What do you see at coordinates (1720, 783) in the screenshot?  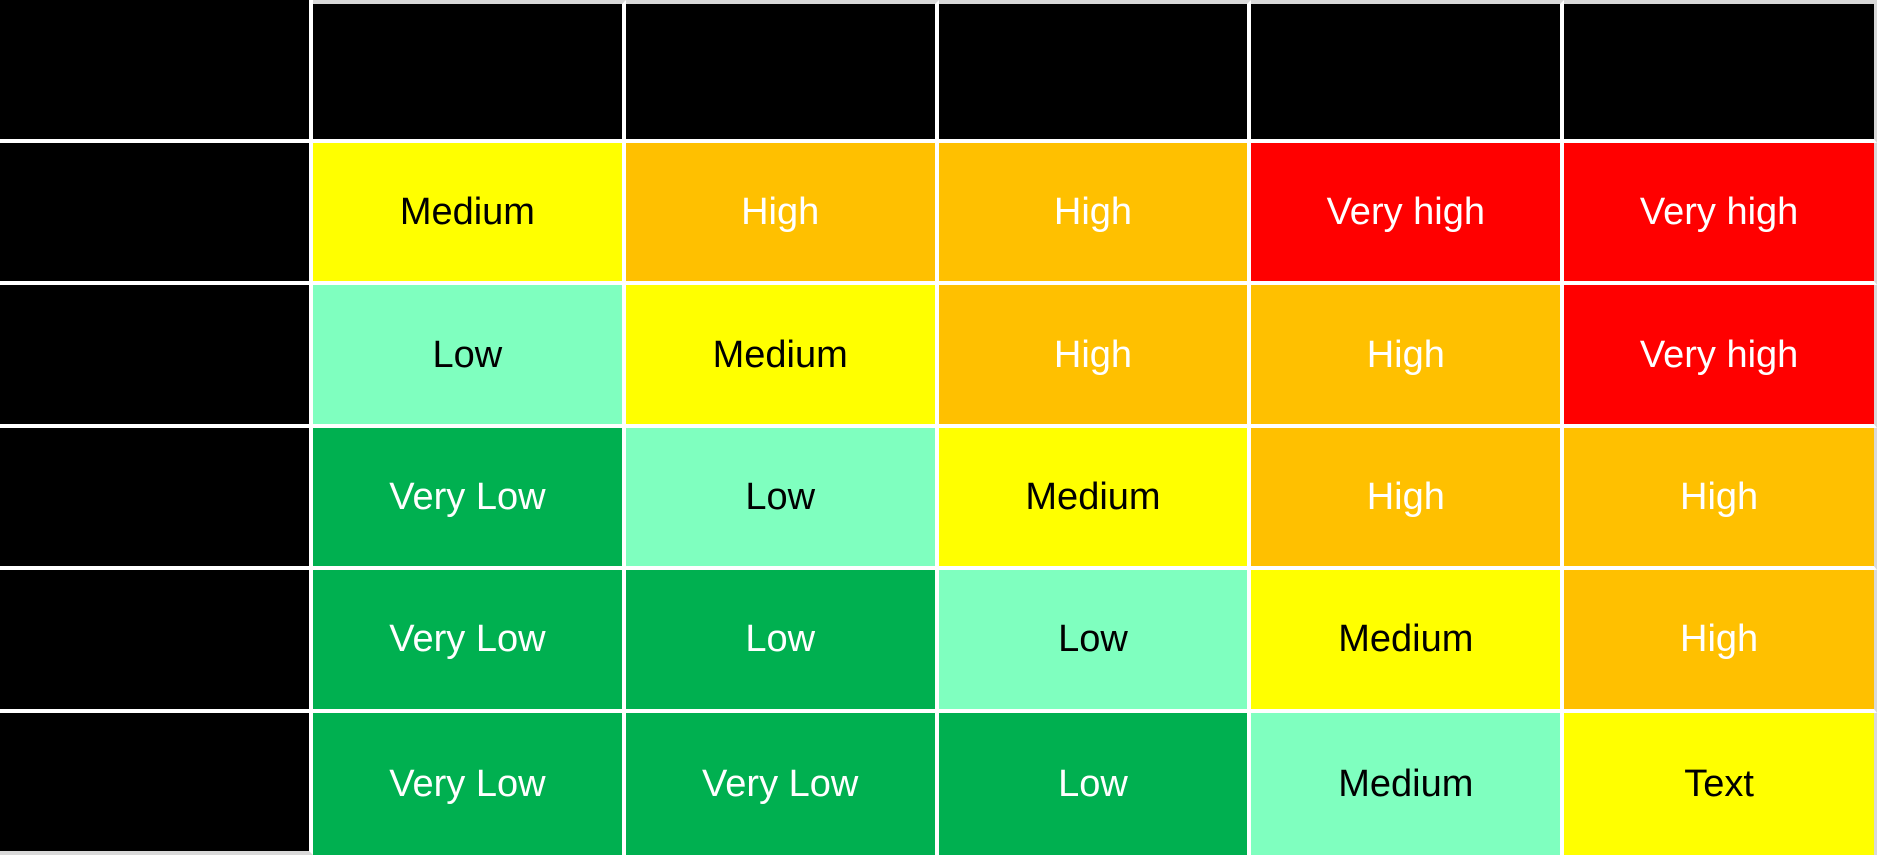 I see `matrix-cell: Text` at bounding box center [1720, 783].